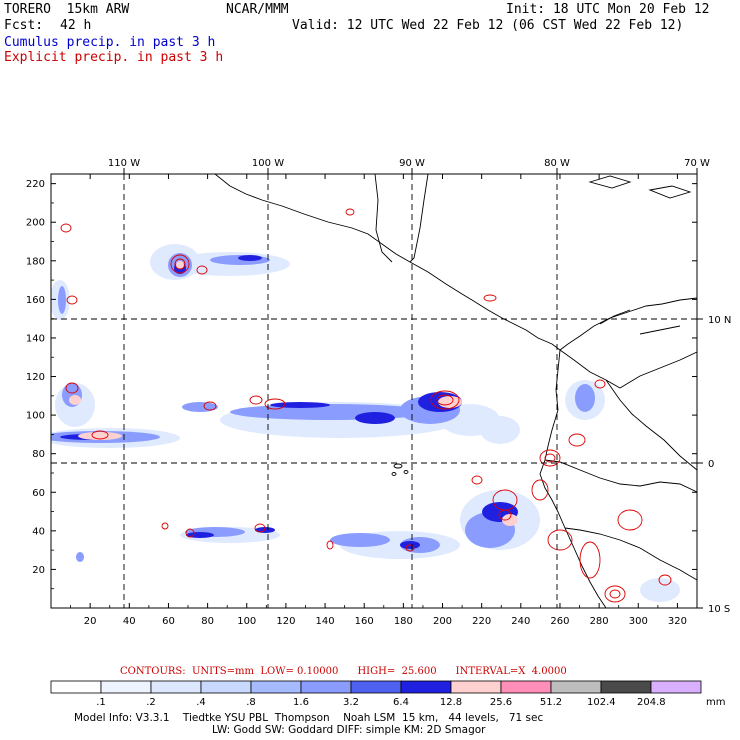 This screenshot has width=740, height=740. I want to click on x-tick-label: 140, so click(325, 621).